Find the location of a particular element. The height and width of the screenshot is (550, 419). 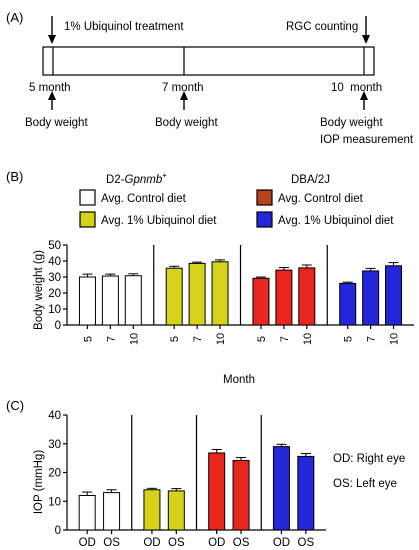

legend-group1-title: D2-Gpnmb+ is located at coordinates (136, 178).